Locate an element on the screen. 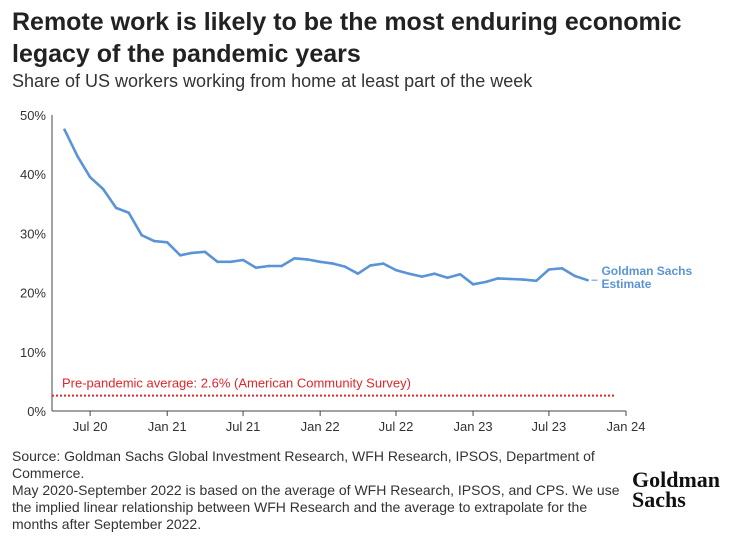 Image resolution: width=751 pixels, height=544 pixels. y-tick-label: 0% is located at coordinates (36, 411).